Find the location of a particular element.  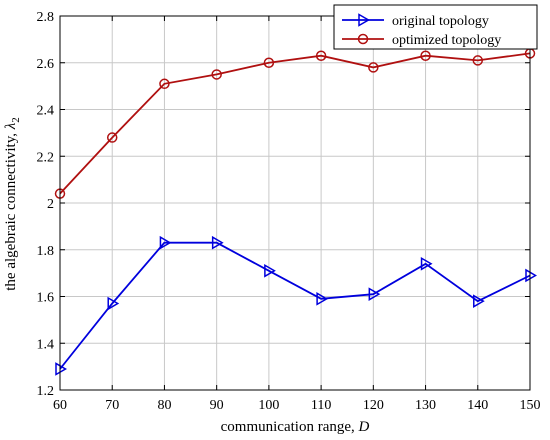

y-tick-label: 2 is located at coordinates (50, 204).